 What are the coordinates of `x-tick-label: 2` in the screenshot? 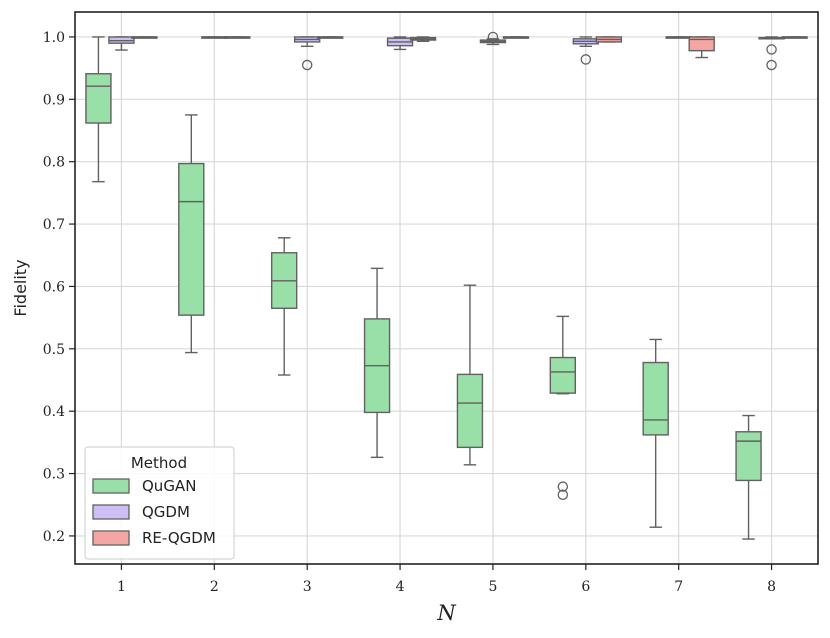 It's located at (214, 587).